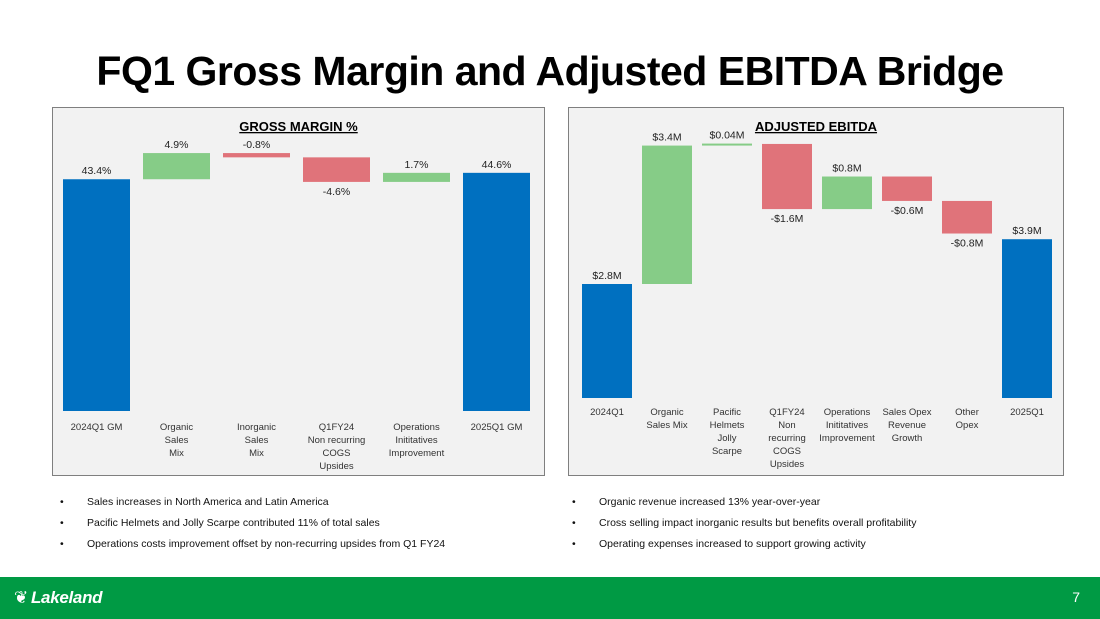 This screenshot has height=619, width=1100. I want to click on chart-title: ADJUSTED EBITDA, so click(816, 126).